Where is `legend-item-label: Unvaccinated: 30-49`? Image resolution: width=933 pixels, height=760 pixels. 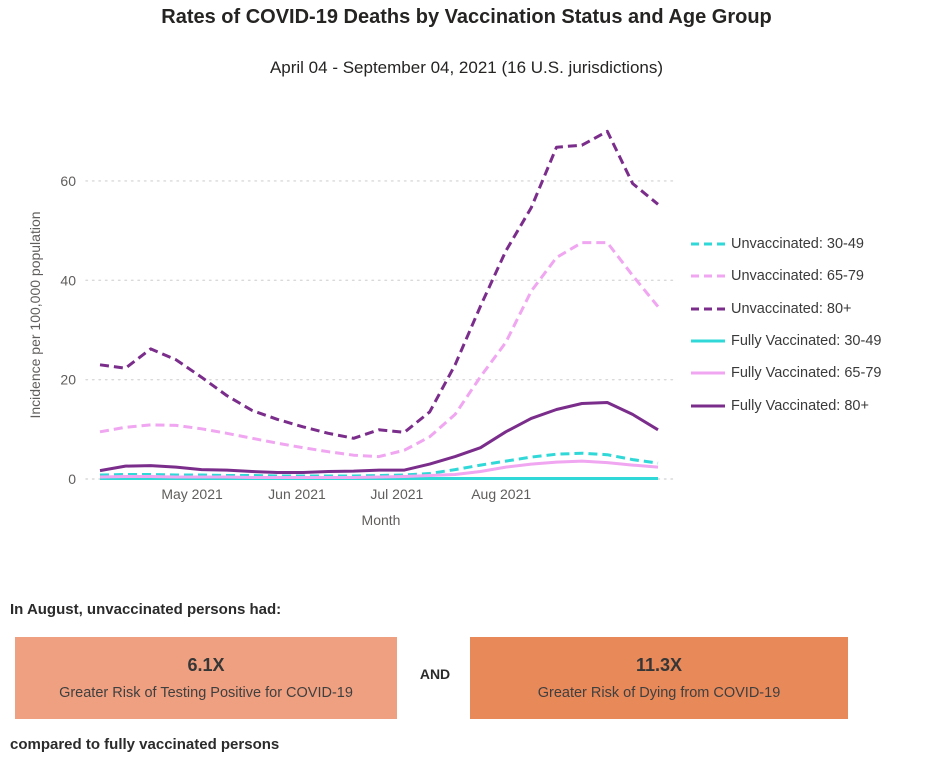
legend-item-label: Unvaccinated: 30-49 is located at coordinates (797, 244).